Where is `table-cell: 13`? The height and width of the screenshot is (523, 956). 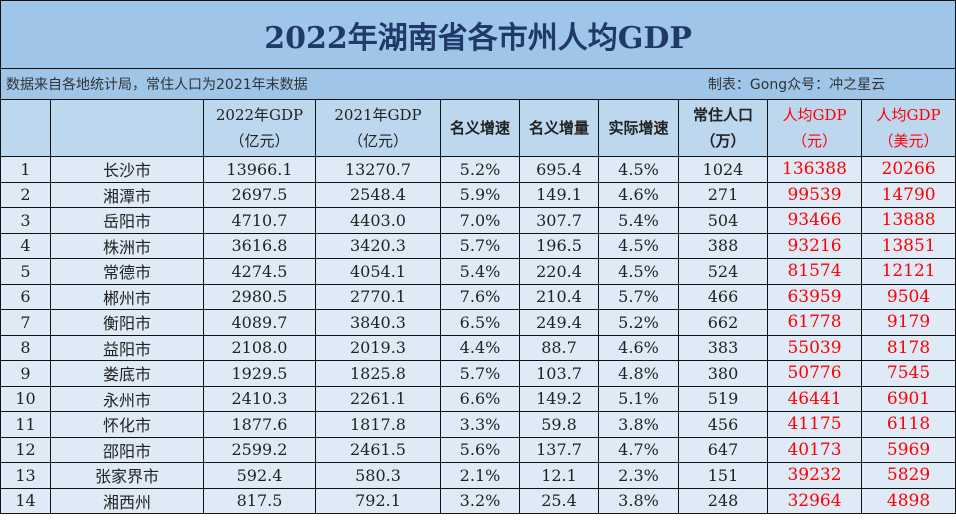 table-cell: 13 is located at coordinates (25, 475).